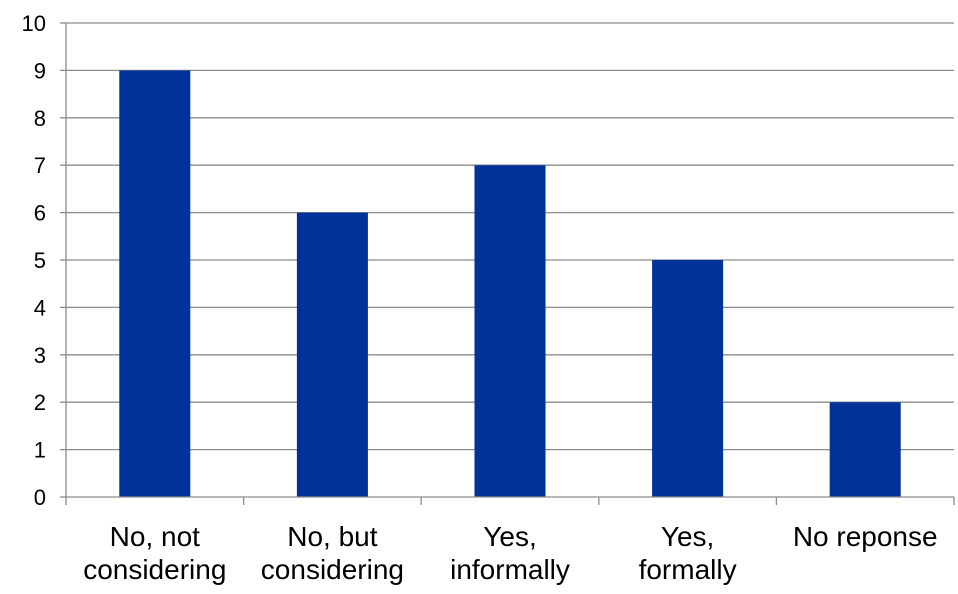 This screenshot has height=594, width=958. I want to click on x-tick-label-0: No, not considering, so click(154, 553).